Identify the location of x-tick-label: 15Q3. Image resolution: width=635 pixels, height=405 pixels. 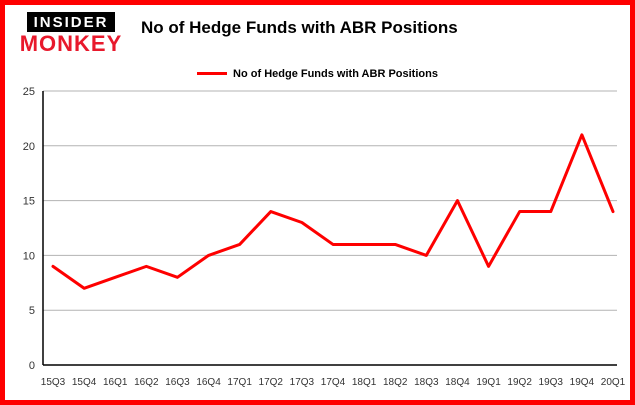
(53, 382).